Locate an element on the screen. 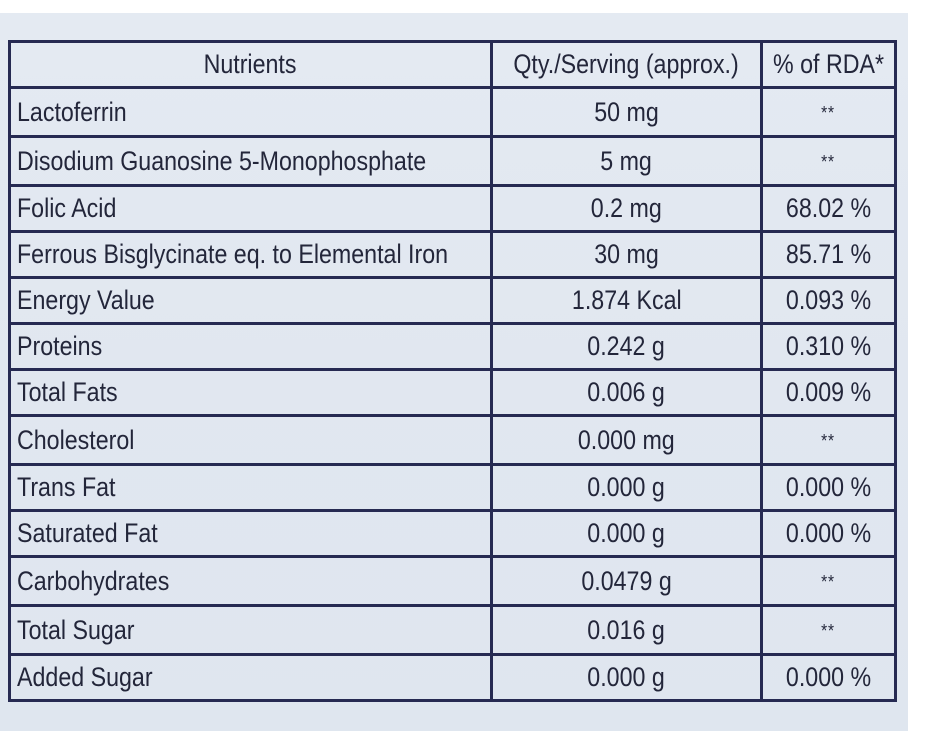 The height and width of the screenshot is (754, 940). table-row: Lactoferrin 50 mg ** is located at coordinates (452, 112).